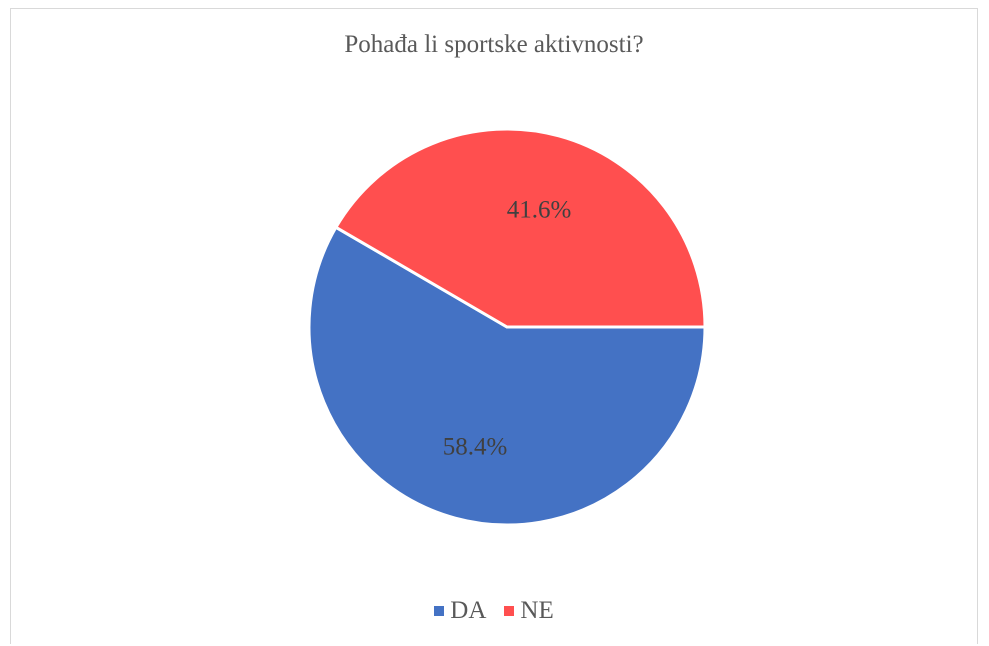 The width and height of the screenshot is (989, 646). What do you see at coordinates (475, 447) in the screenshot?
I see `data-label-da: 58.4%` at bounding box center [475, 447].